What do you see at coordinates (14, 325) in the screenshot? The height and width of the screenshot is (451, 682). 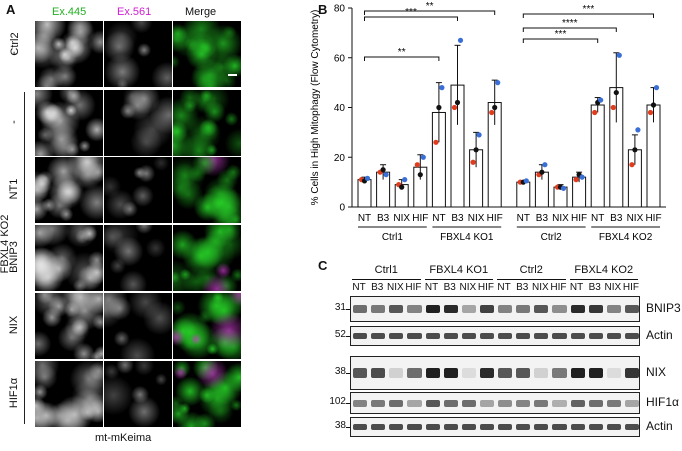 I see `row-label: NIX` at bounding box center [14, 325].